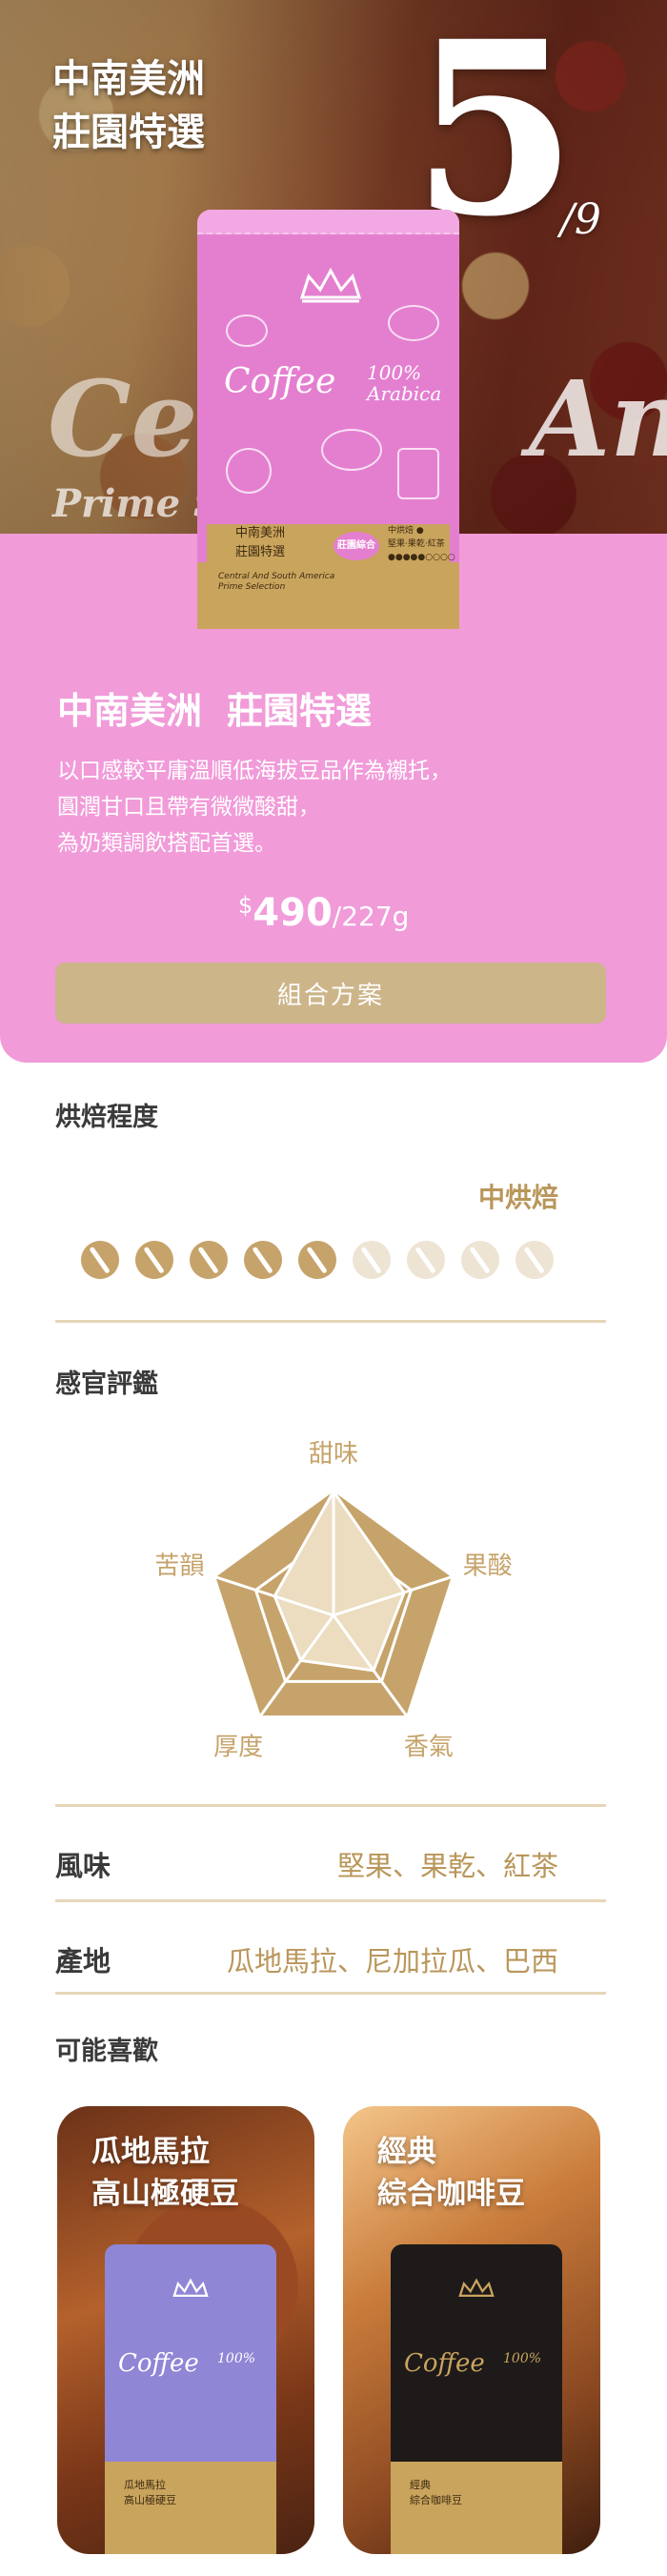 The height and width of the screenshot is (2576, 667). I want to click on bag-coffee-script: Coffee, so click(280, 382).